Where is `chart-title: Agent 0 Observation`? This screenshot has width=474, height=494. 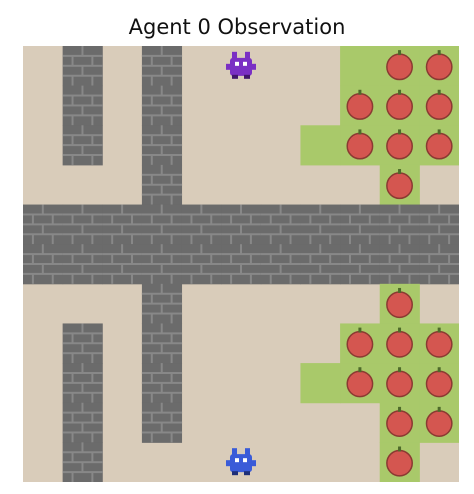
chart-title: Agent 0 Observation is located at coordinates (237, 27).